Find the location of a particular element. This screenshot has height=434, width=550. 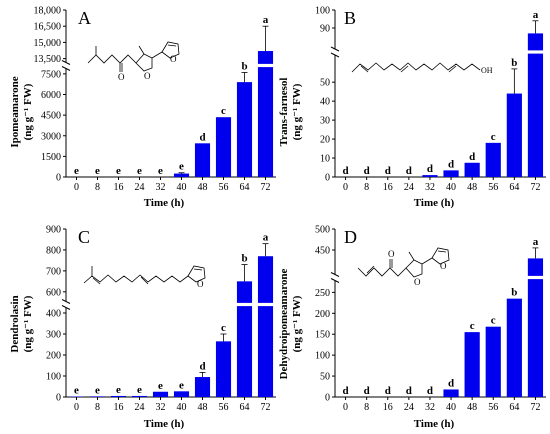

ylabel-c-unit: (ng g⁻¹ FW) is located at coordinates (28, 323).